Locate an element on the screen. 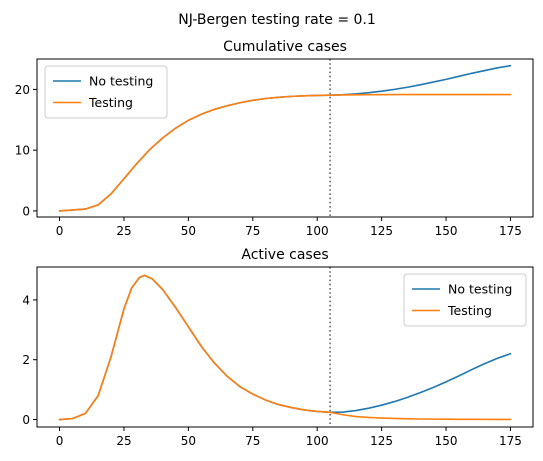 The image size is (543, 461). cumulative-x-tick: 175 is located at coordinates (510, 227).